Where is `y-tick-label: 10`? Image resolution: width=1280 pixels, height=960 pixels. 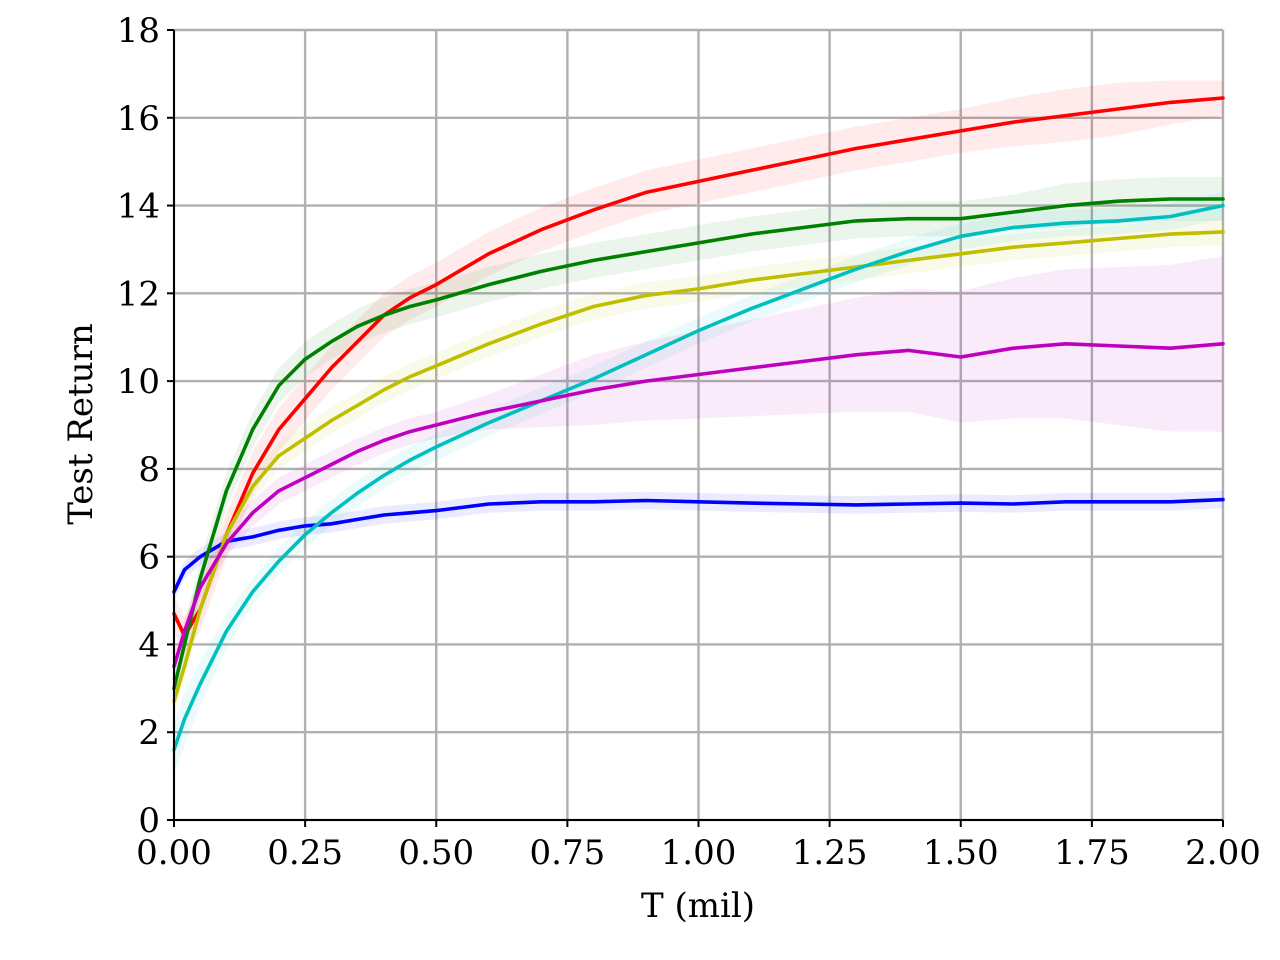
y-tick-label: 10 is located at coordinates (138, 382).